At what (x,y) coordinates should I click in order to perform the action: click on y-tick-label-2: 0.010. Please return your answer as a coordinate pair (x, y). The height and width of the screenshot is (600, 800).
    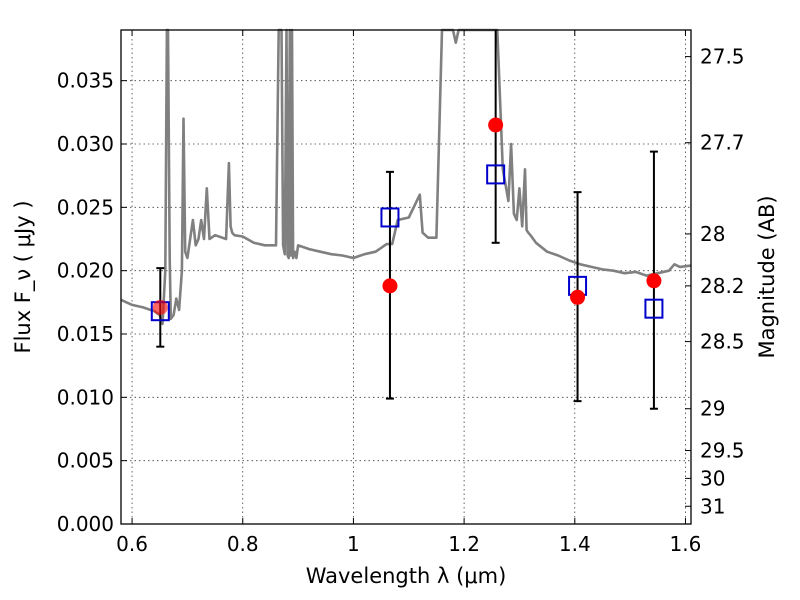
    Looking at the image, I should click on (85, 397).